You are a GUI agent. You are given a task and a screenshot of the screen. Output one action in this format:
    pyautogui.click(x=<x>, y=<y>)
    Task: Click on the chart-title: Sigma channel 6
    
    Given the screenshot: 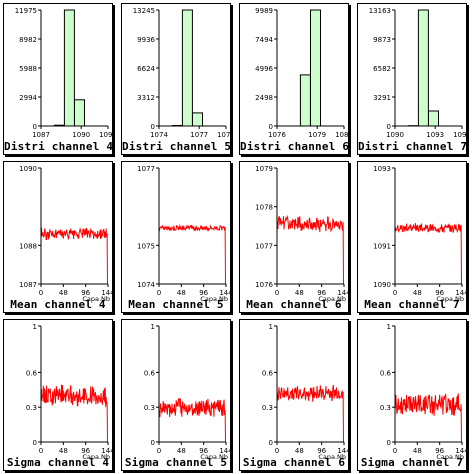 What is the action you would take?
    pyautogui.click(x=294, y=462)
    